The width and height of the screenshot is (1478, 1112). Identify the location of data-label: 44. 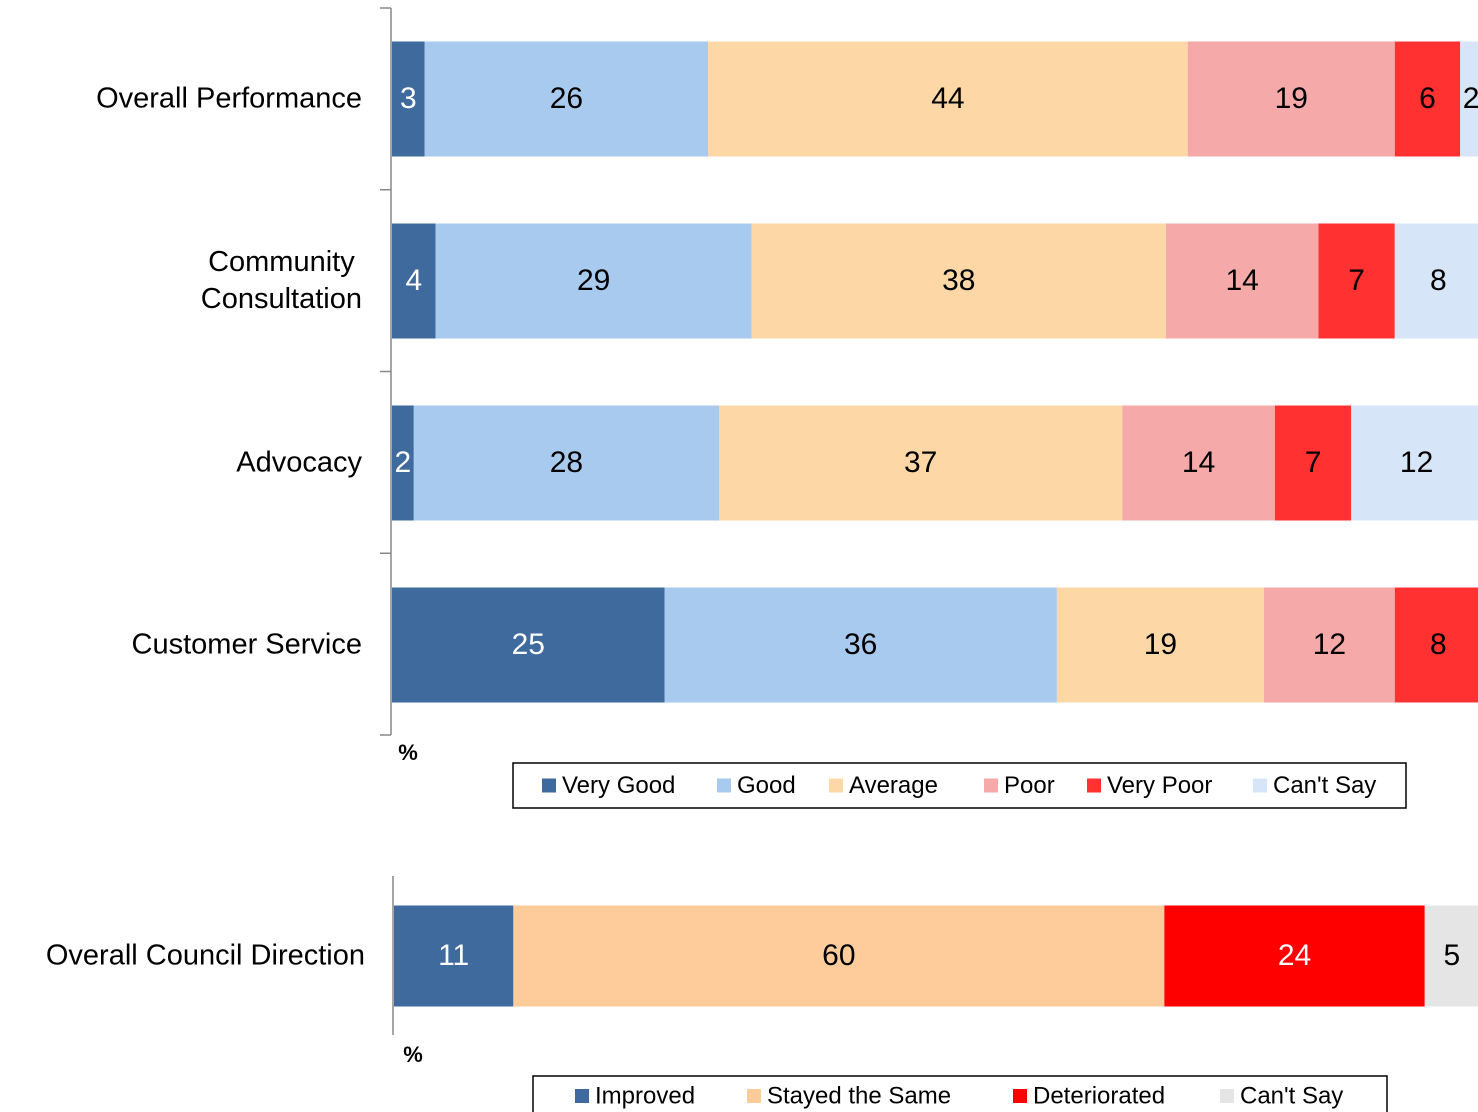
(947, 98).